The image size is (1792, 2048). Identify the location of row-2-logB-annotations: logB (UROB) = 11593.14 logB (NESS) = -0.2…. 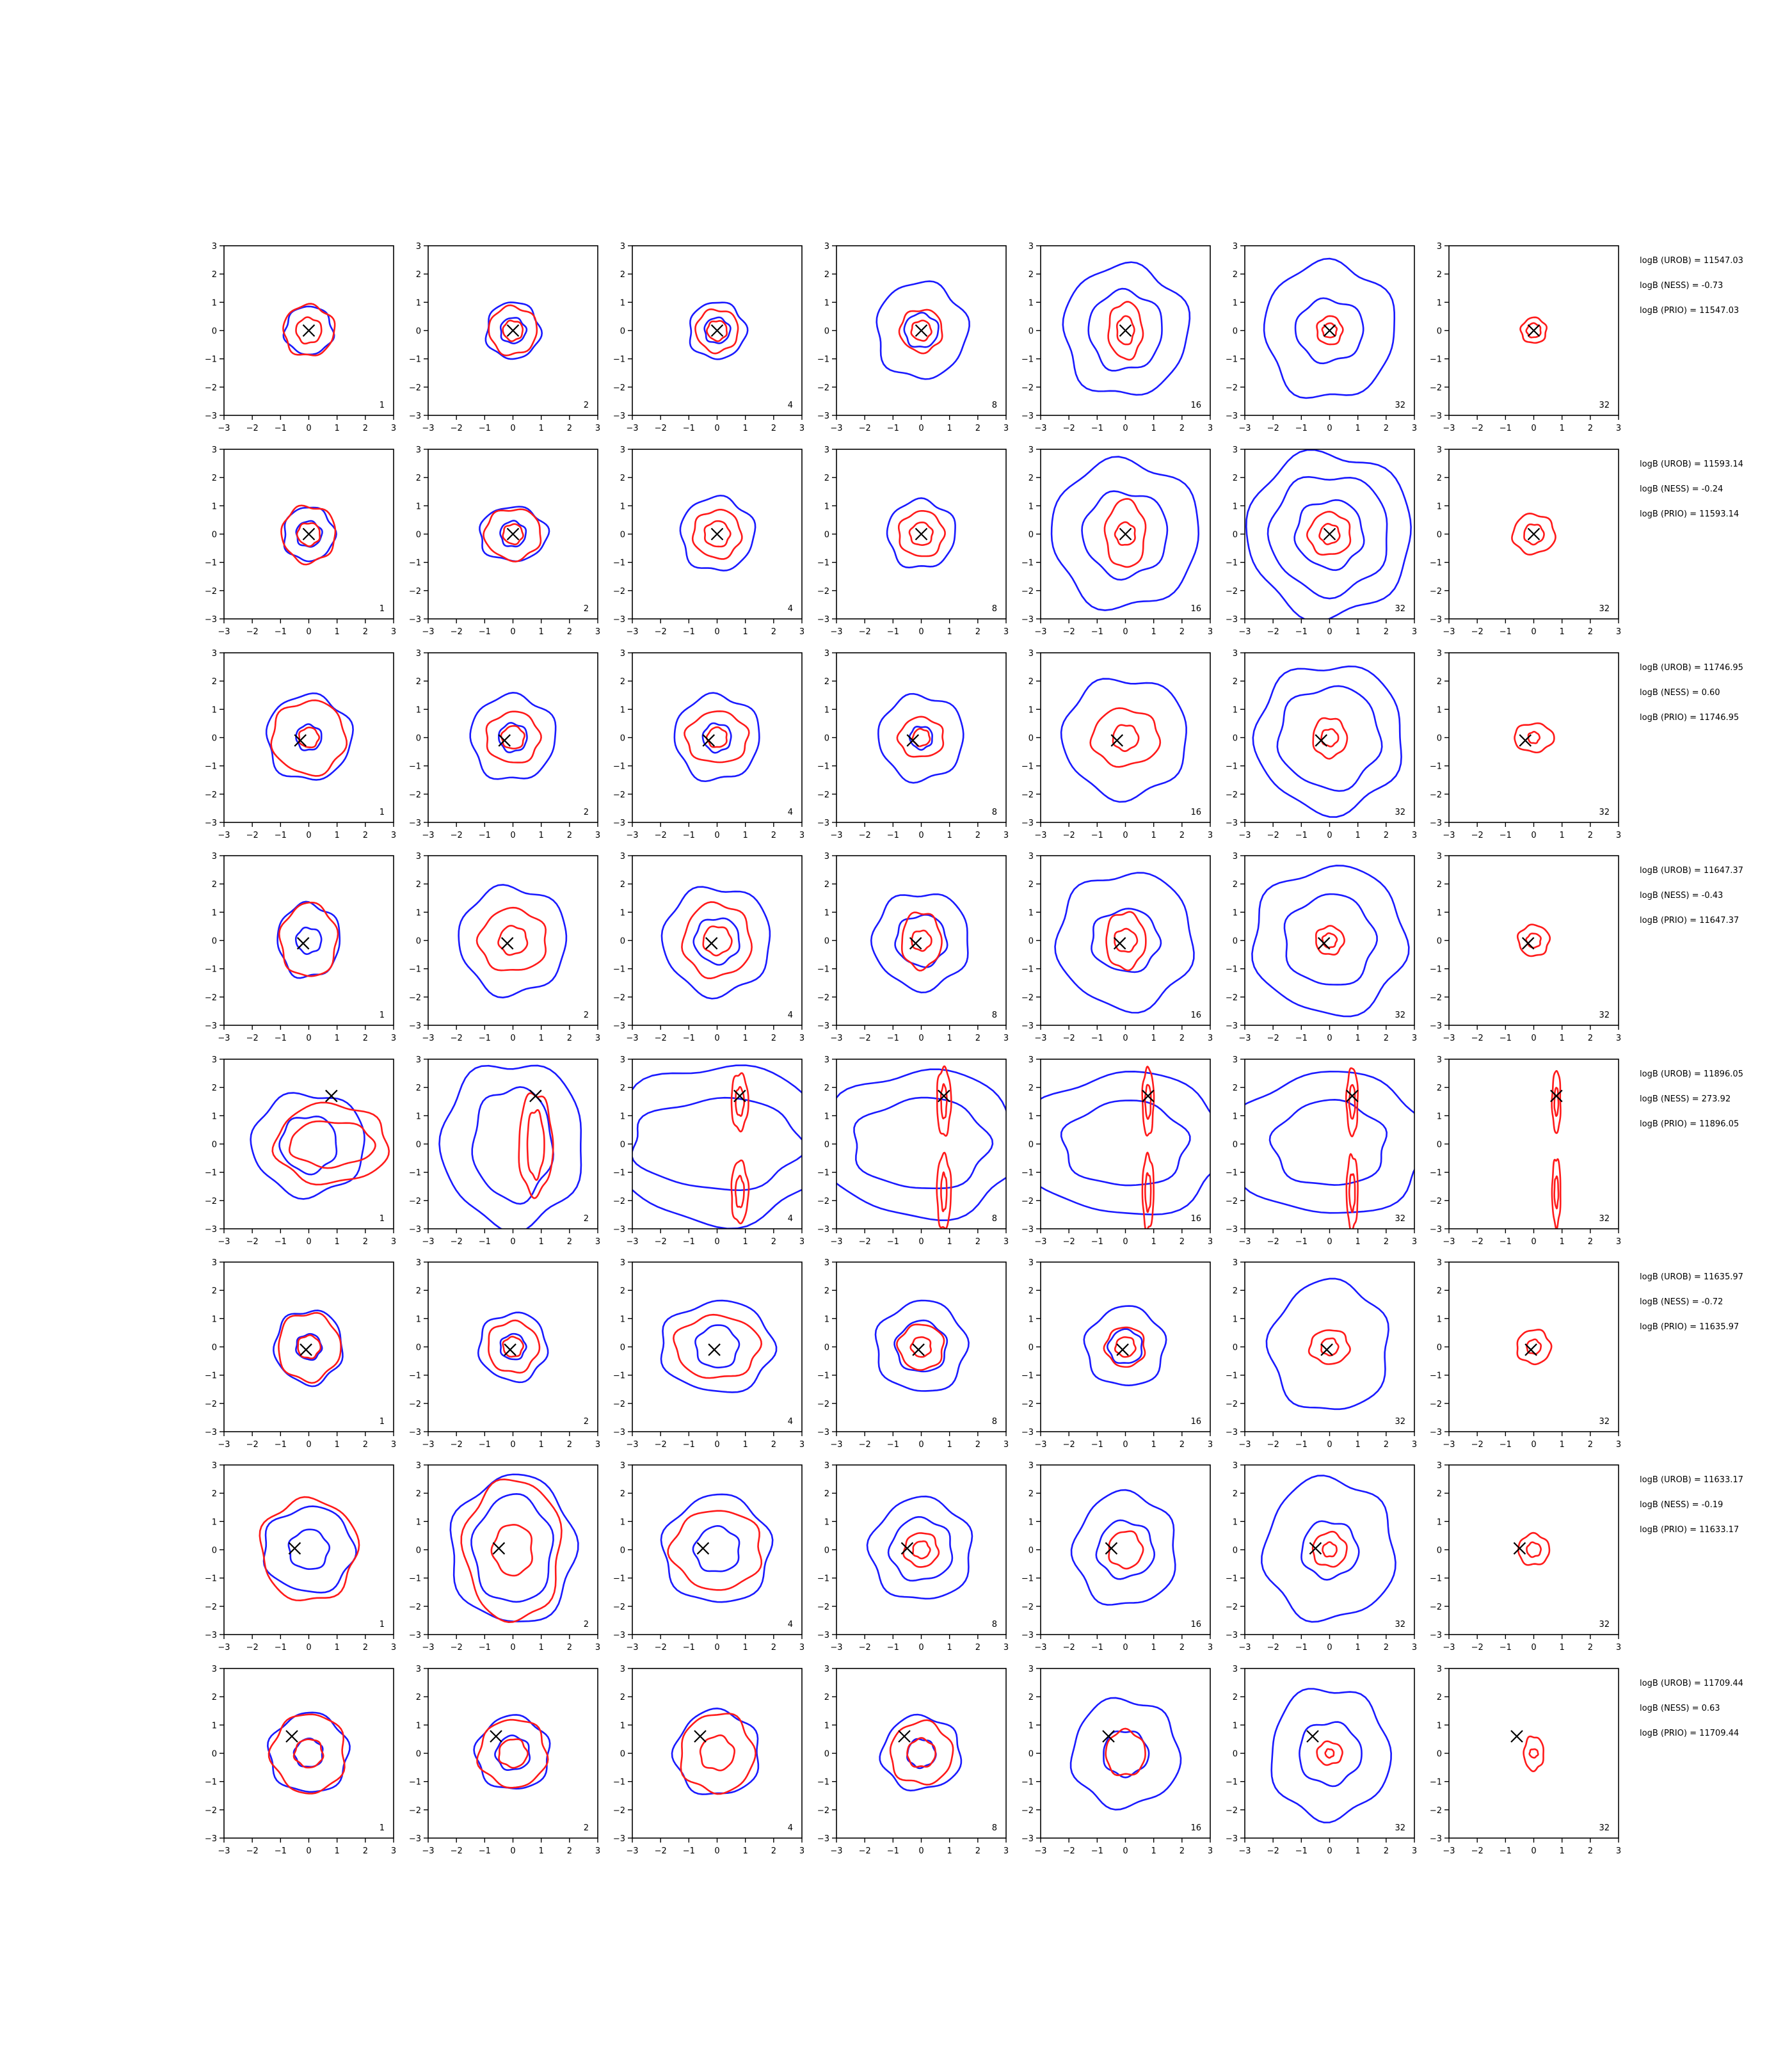
(1691, 489).